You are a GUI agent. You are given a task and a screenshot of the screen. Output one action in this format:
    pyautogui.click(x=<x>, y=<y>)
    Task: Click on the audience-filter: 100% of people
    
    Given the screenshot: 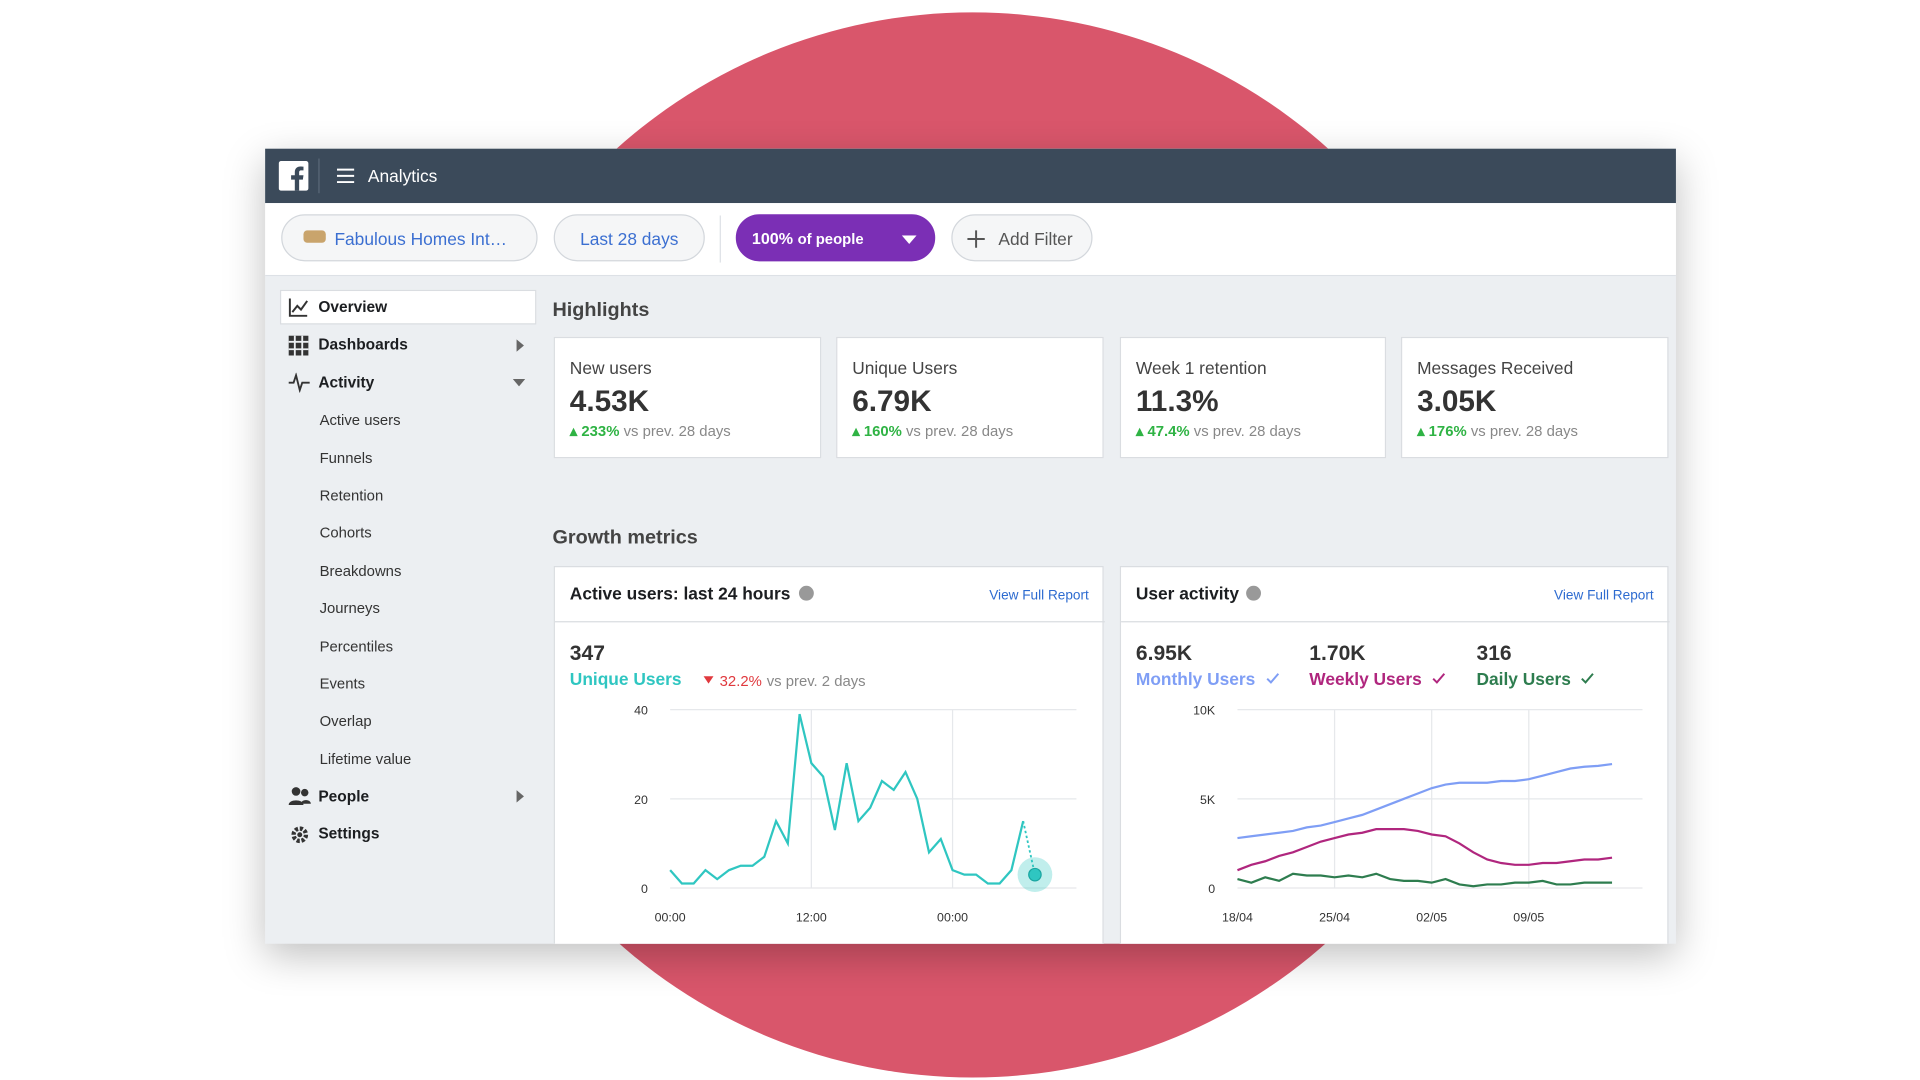 What is the action you would take?
    pyautogui.click(x=835, y=238)
    